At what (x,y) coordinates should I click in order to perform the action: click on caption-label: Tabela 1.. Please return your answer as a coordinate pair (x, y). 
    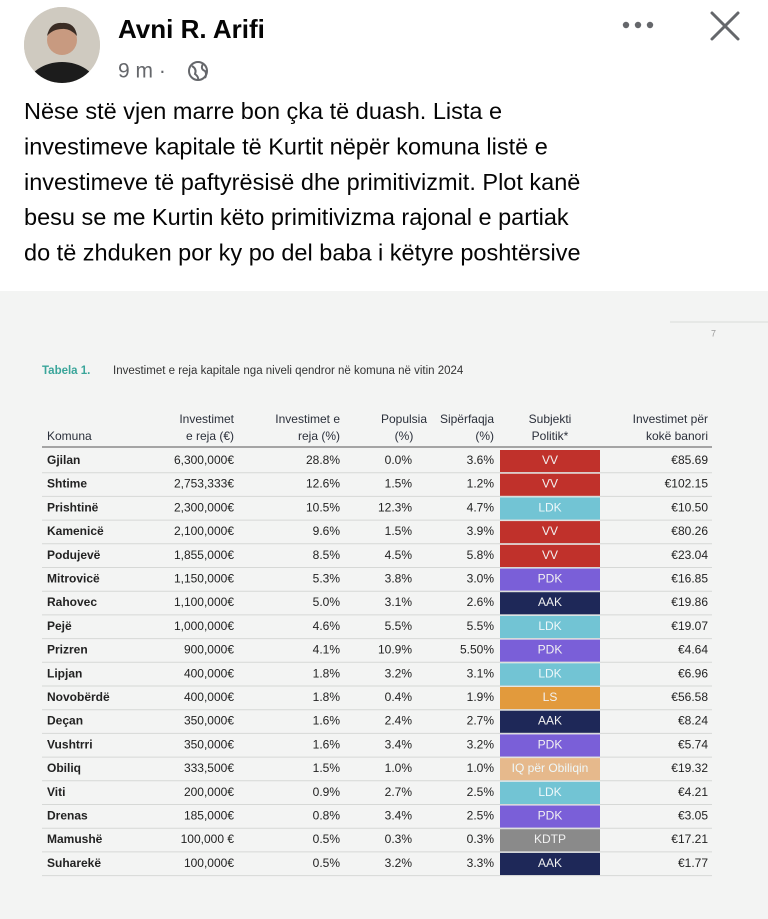
    Looking at the image, I should click on (66, 371).